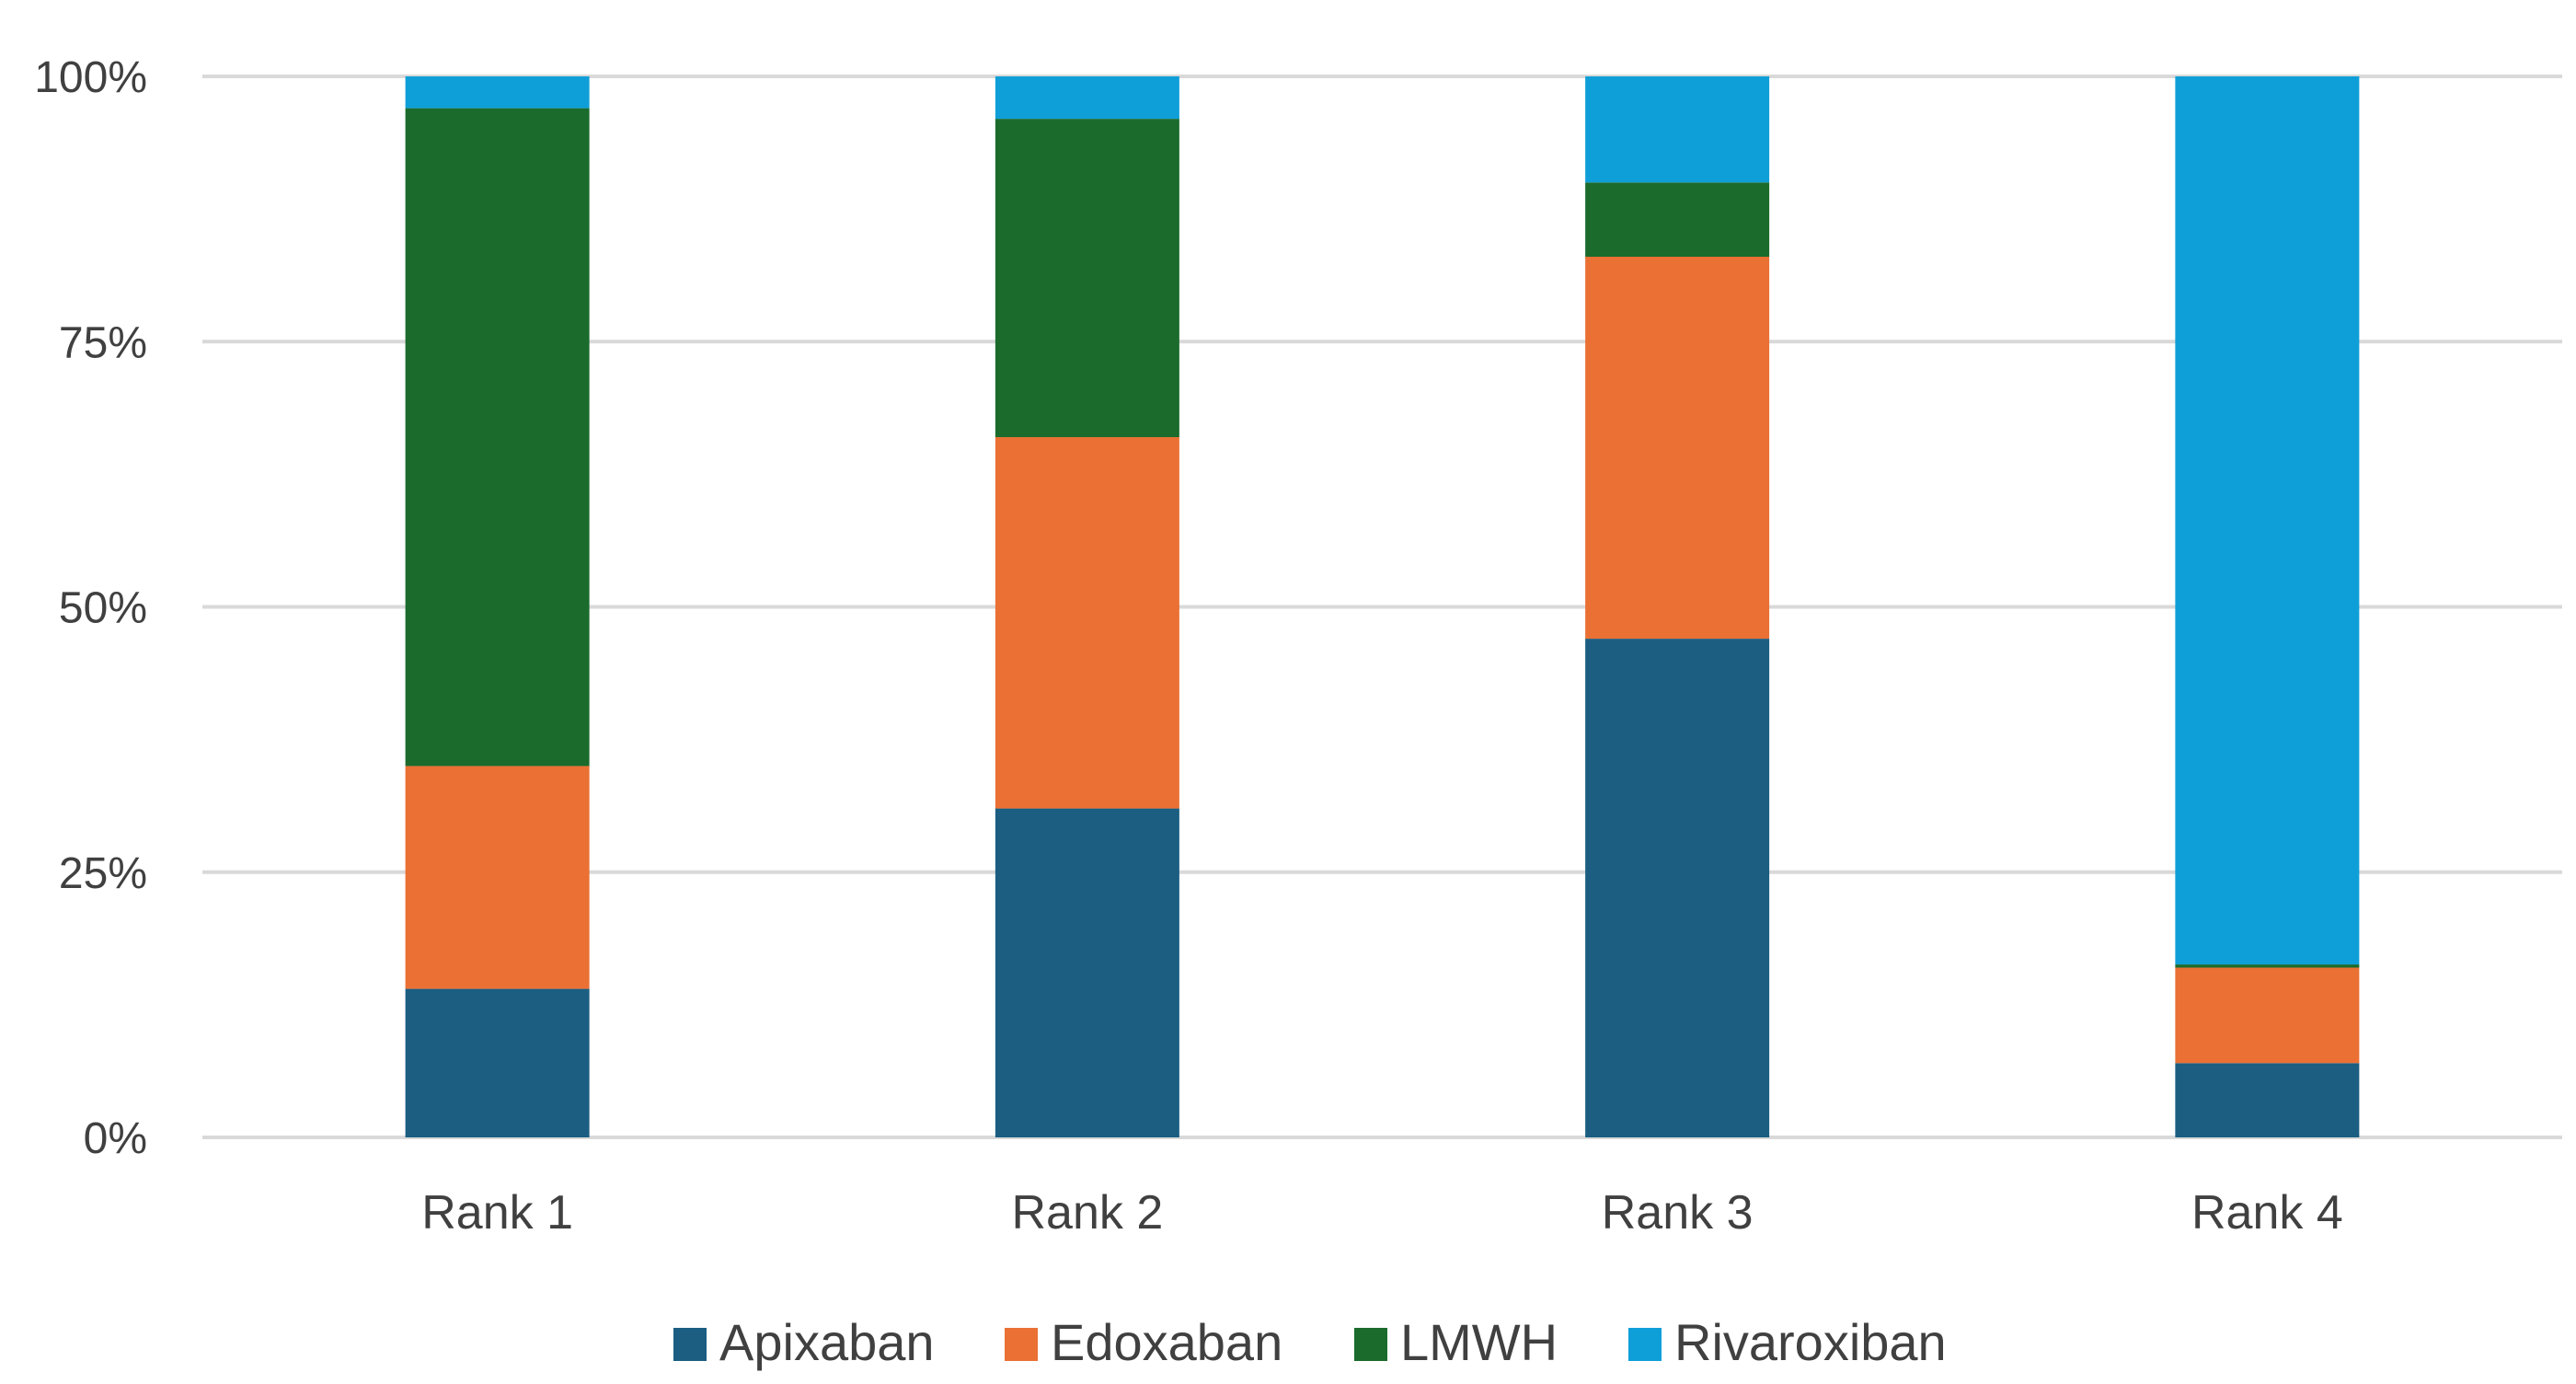 The image size is (2576, 1384). I want to click on x-category-label: Rank 1, so click(497, 1213).